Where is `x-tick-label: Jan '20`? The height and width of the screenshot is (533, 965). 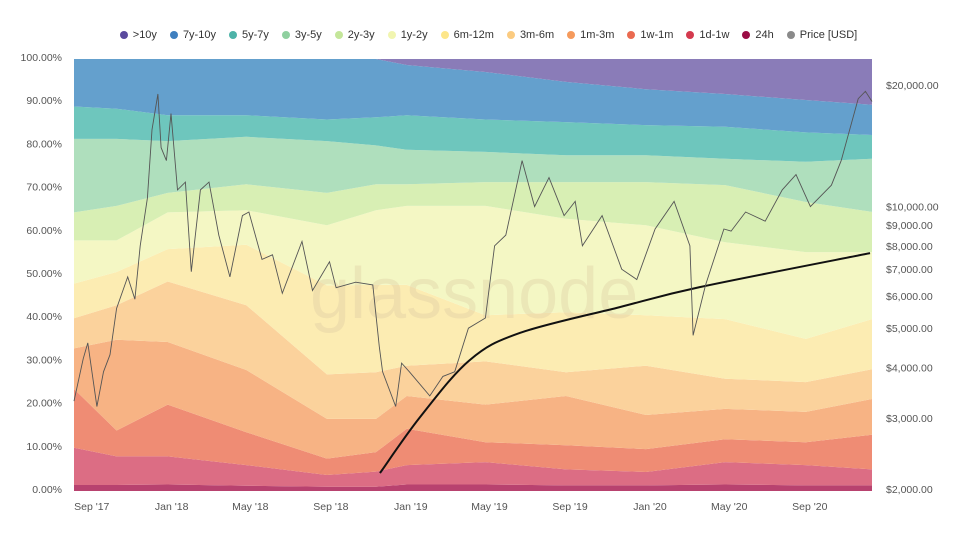
x-tick-label: Jan '20 is located at coordinates (650, 507).